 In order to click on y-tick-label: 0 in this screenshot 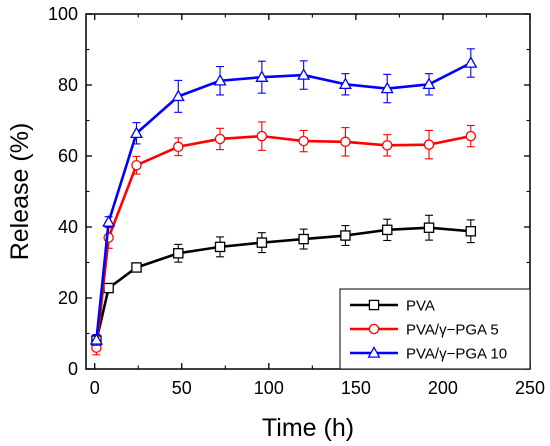, I will do `click(73, 369)`.